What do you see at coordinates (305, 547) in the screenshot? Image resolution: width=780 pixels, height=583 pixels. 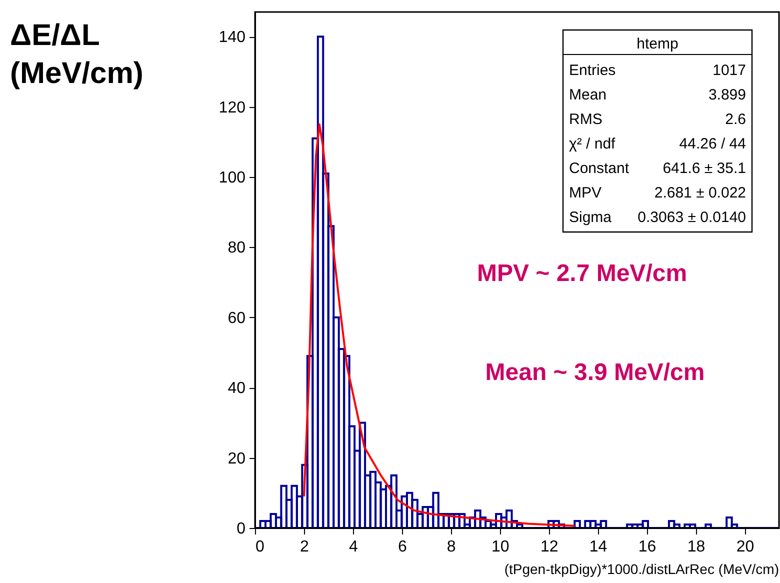 I see `x-tick-label: 2` at bounding box center [305, 547].